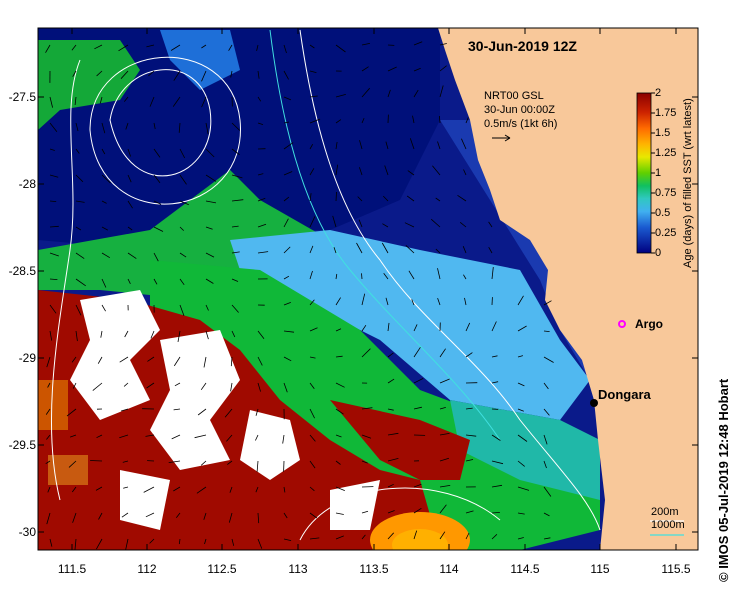  I want to click on isobath-200m-line, so click(65, 280).